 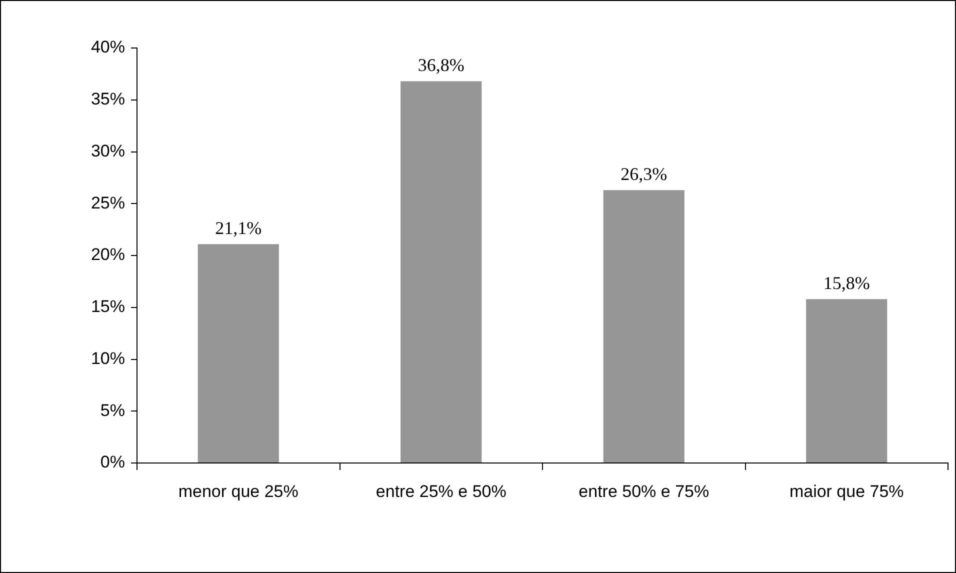 I want to click on y-tick-label: 35%, so click(x=107, y=99).